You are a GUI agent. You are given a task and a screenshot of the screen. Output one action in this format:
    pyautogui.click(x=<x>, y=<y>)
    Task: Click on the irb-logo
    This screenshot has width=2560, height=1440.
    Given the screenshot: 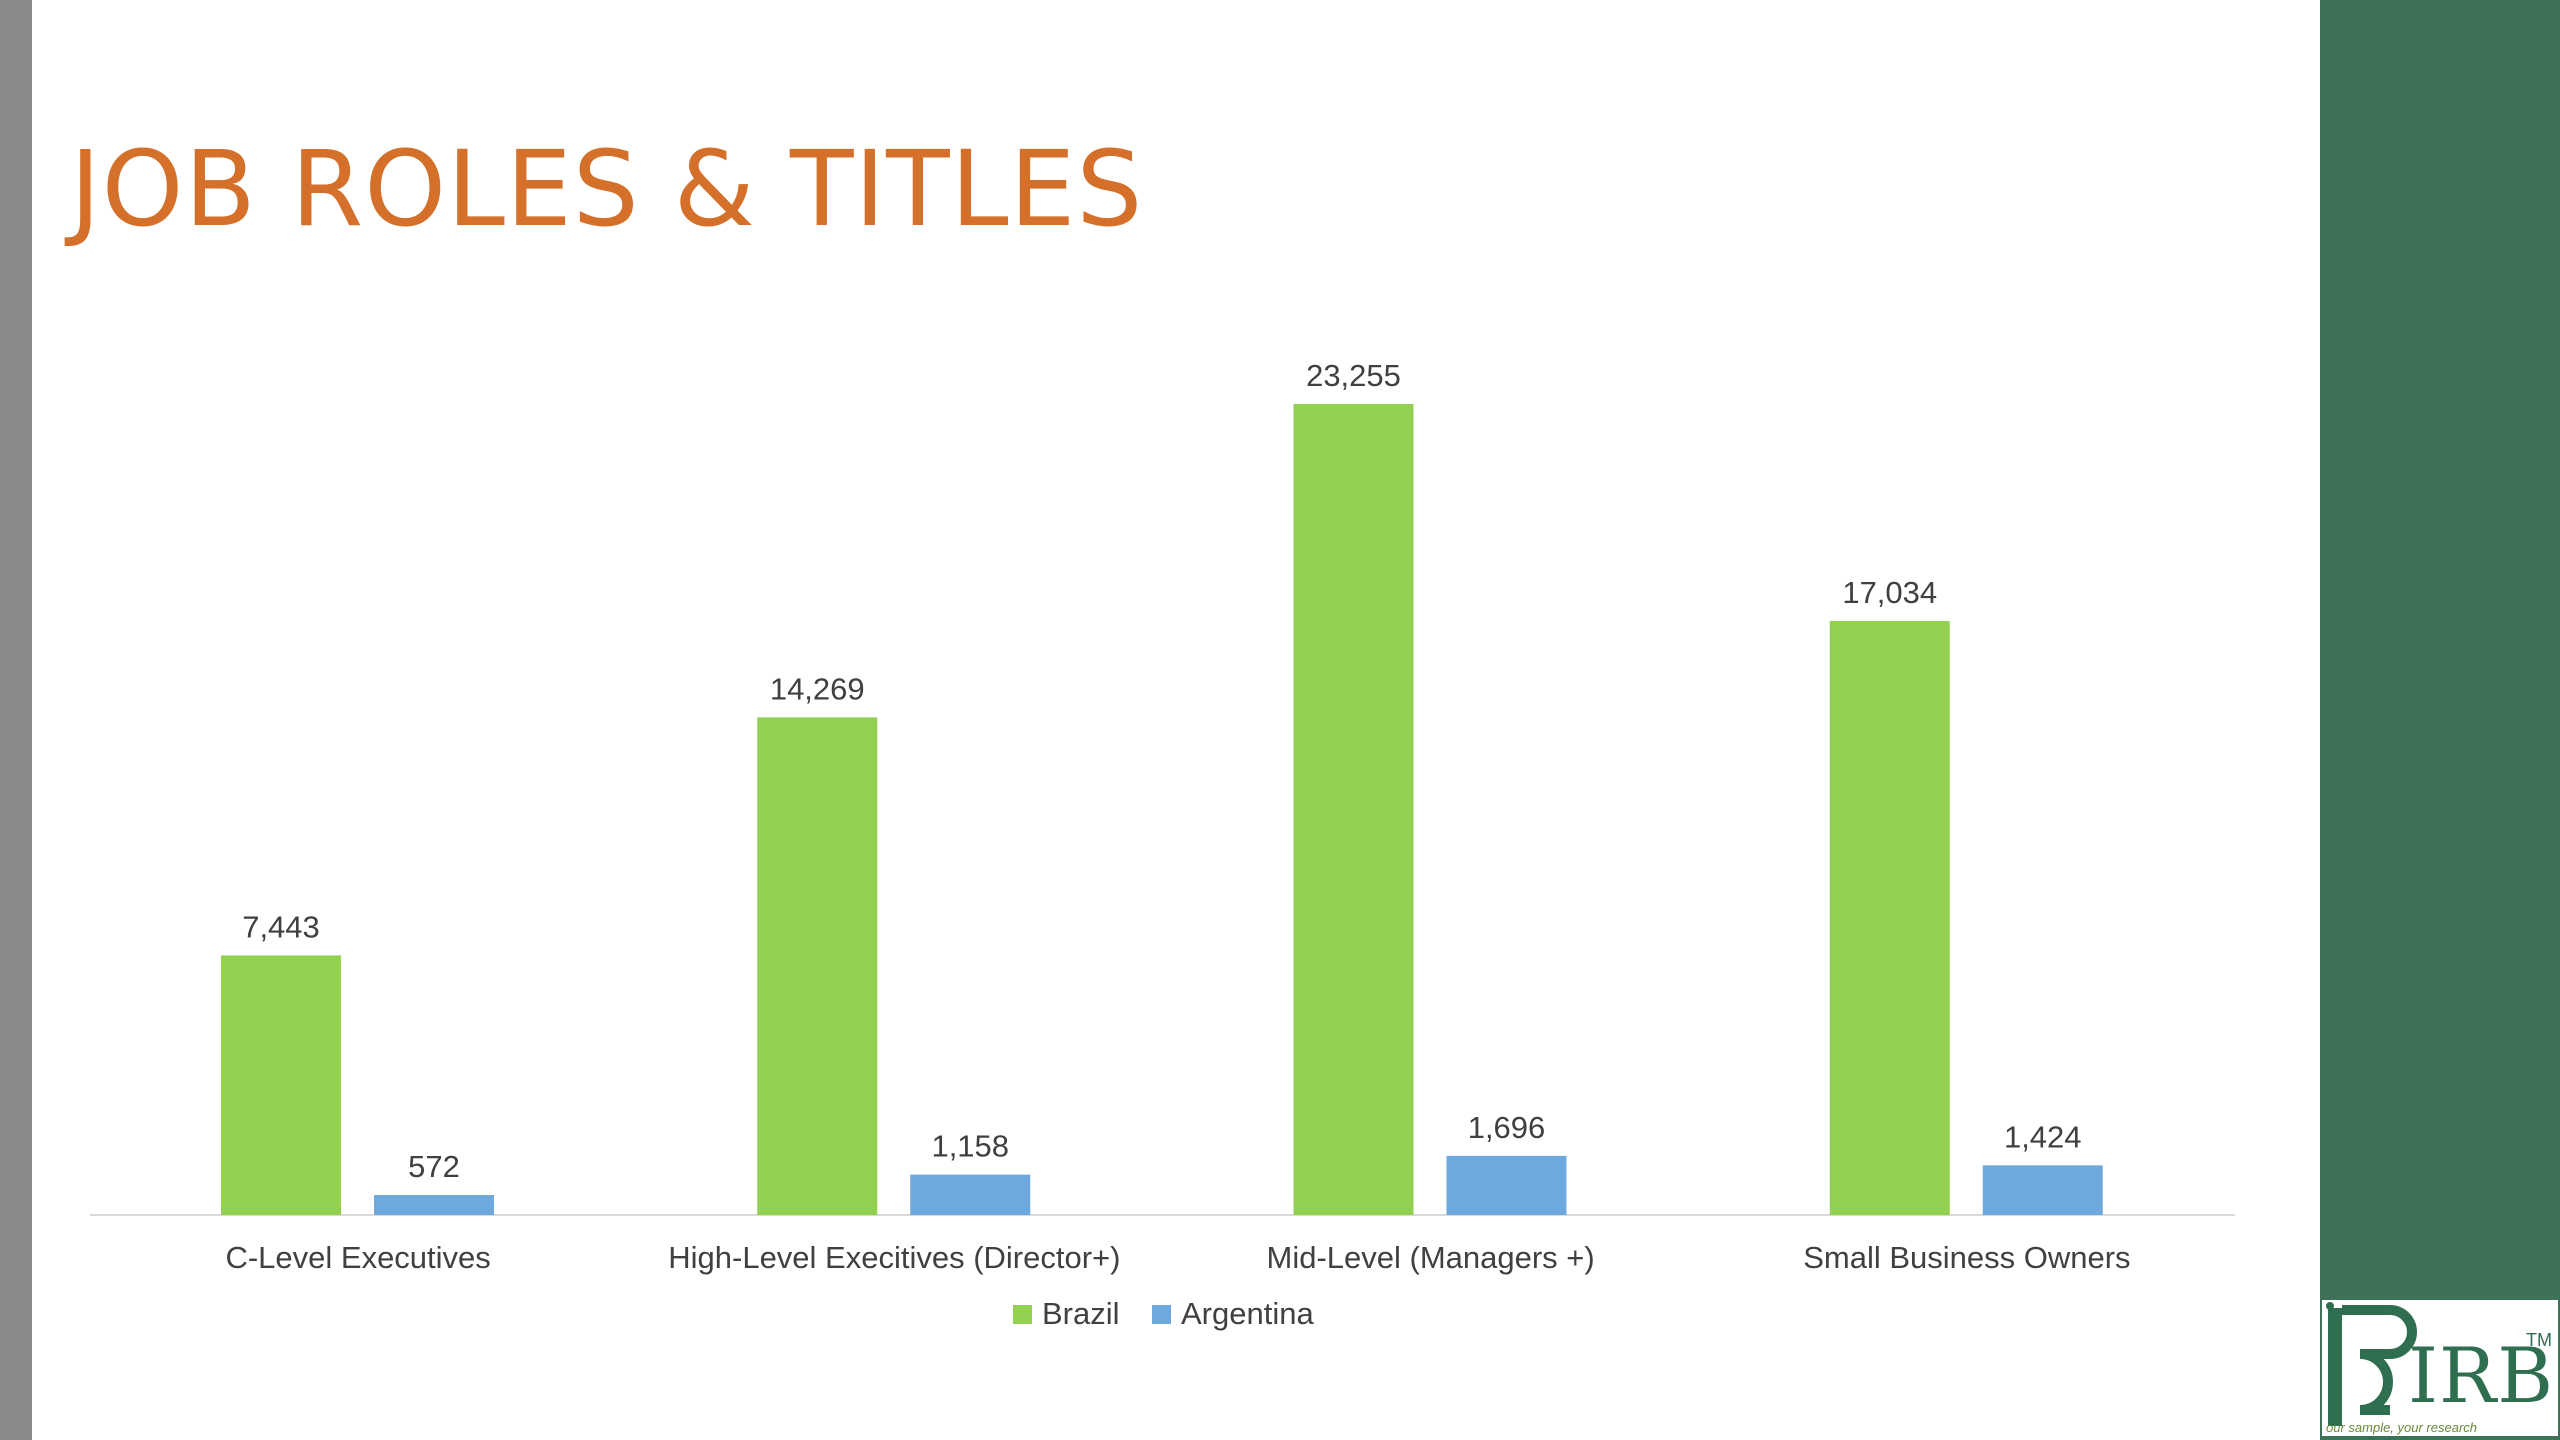 What is the action you would take?
    pyautogui.click(x=2440, y=1368)
    